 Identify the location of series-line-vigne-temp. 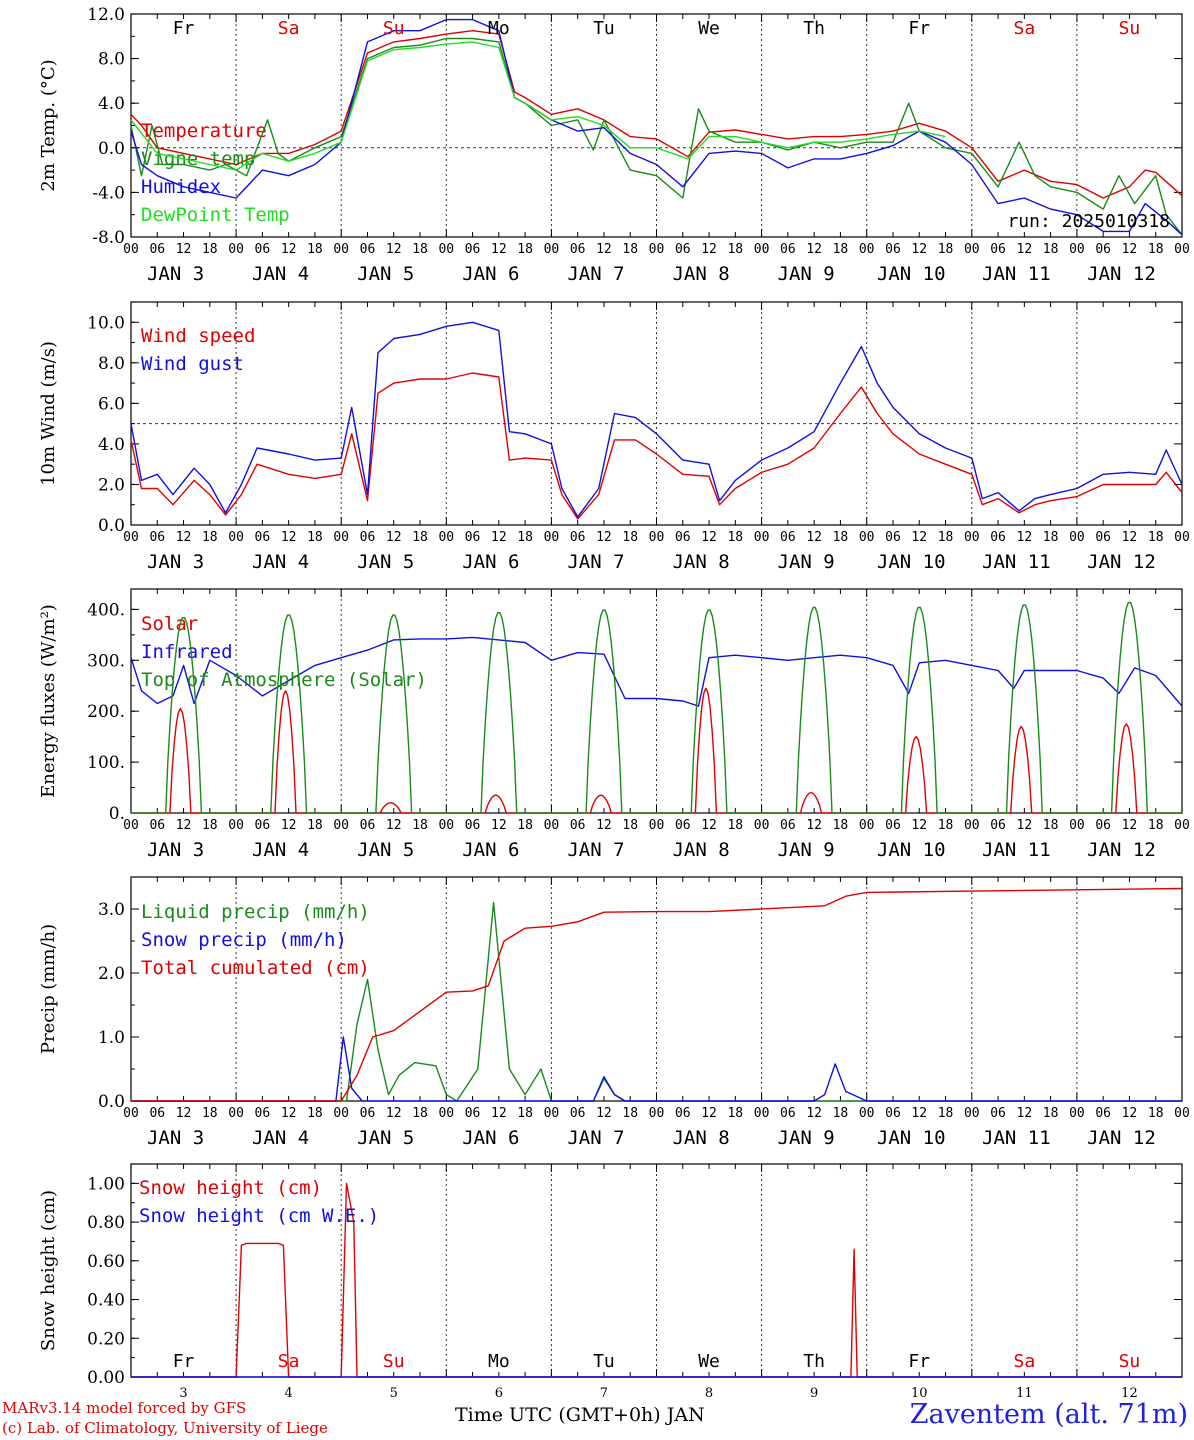
(656, 136).